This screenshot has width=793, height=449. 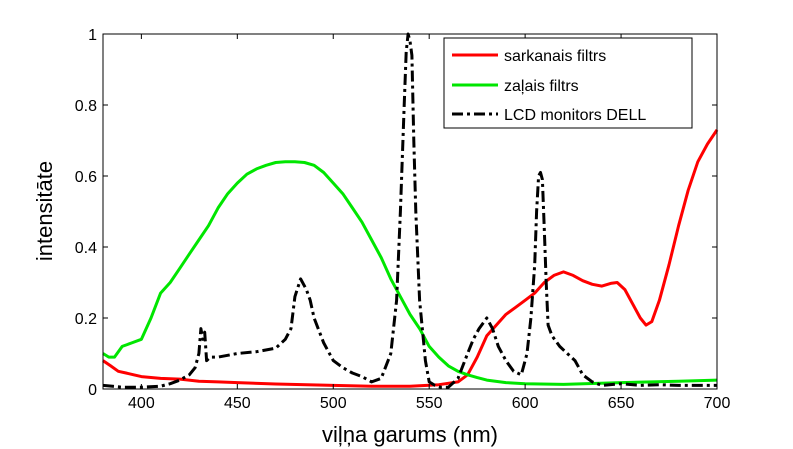 I want to click on y-tick-label: 0.4, so click(x=86, y=248).